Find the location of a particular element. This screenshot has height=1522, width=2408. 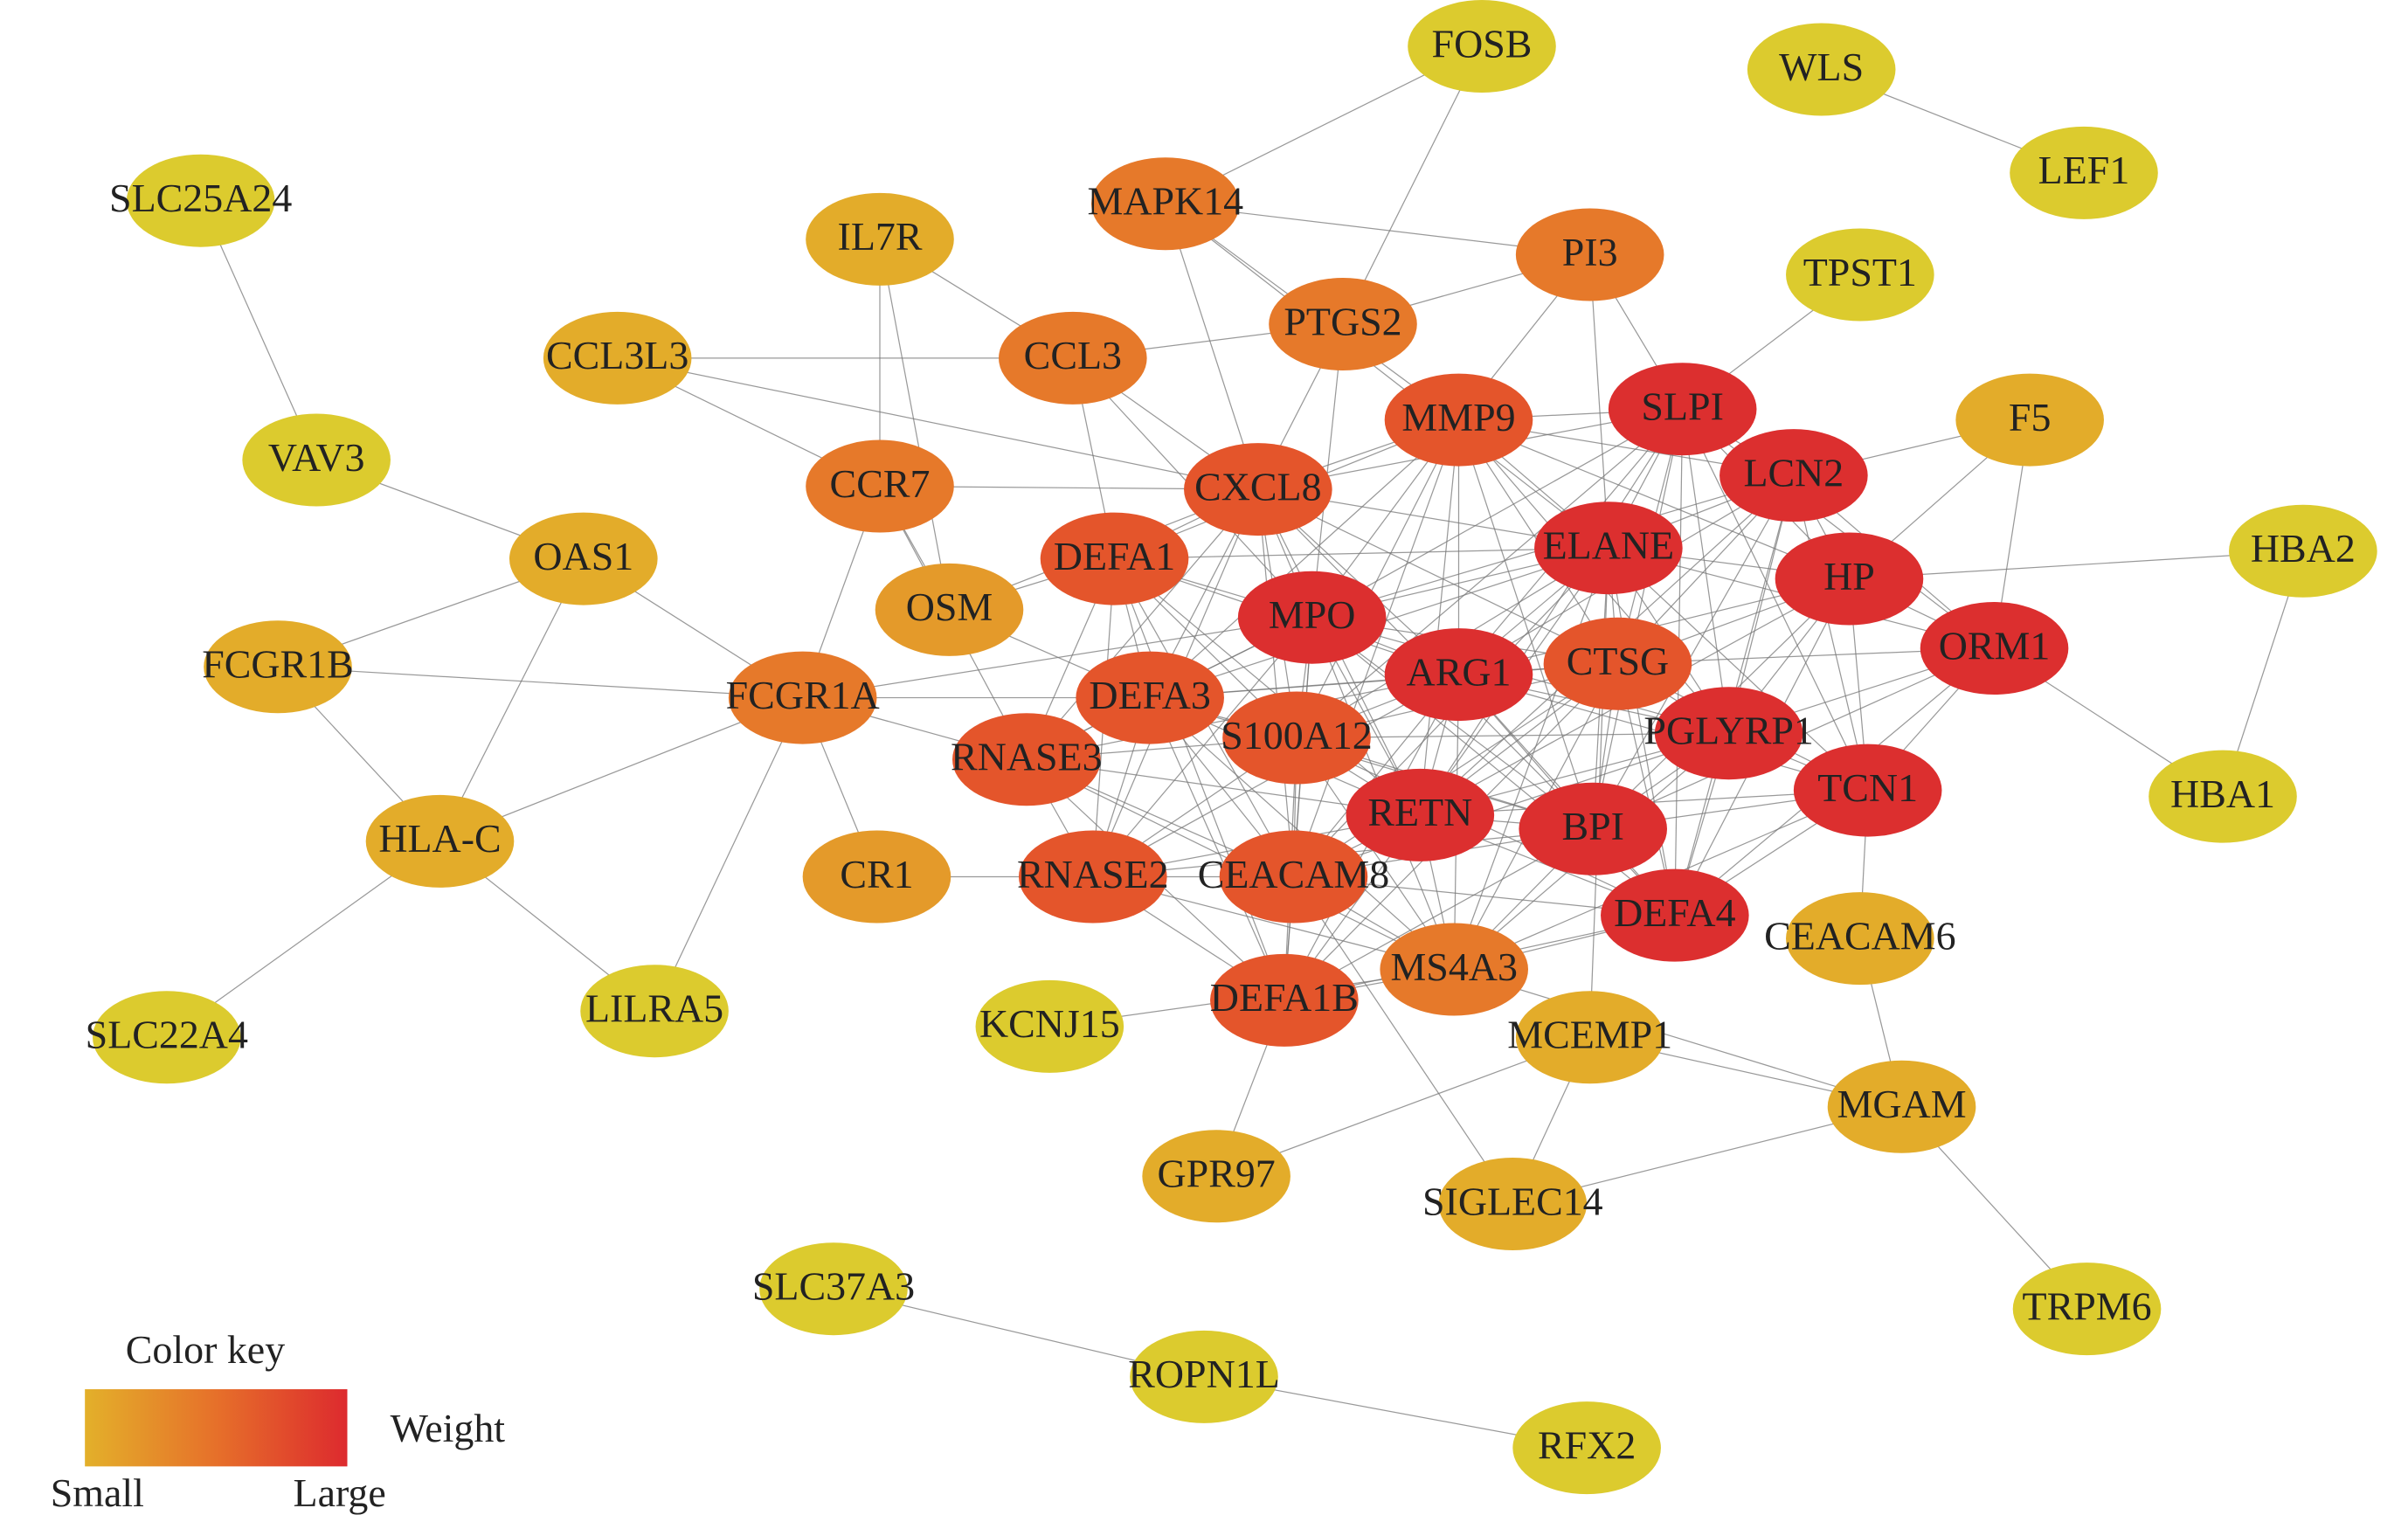

node: TPST1 is located at coordinates (1860, 275).